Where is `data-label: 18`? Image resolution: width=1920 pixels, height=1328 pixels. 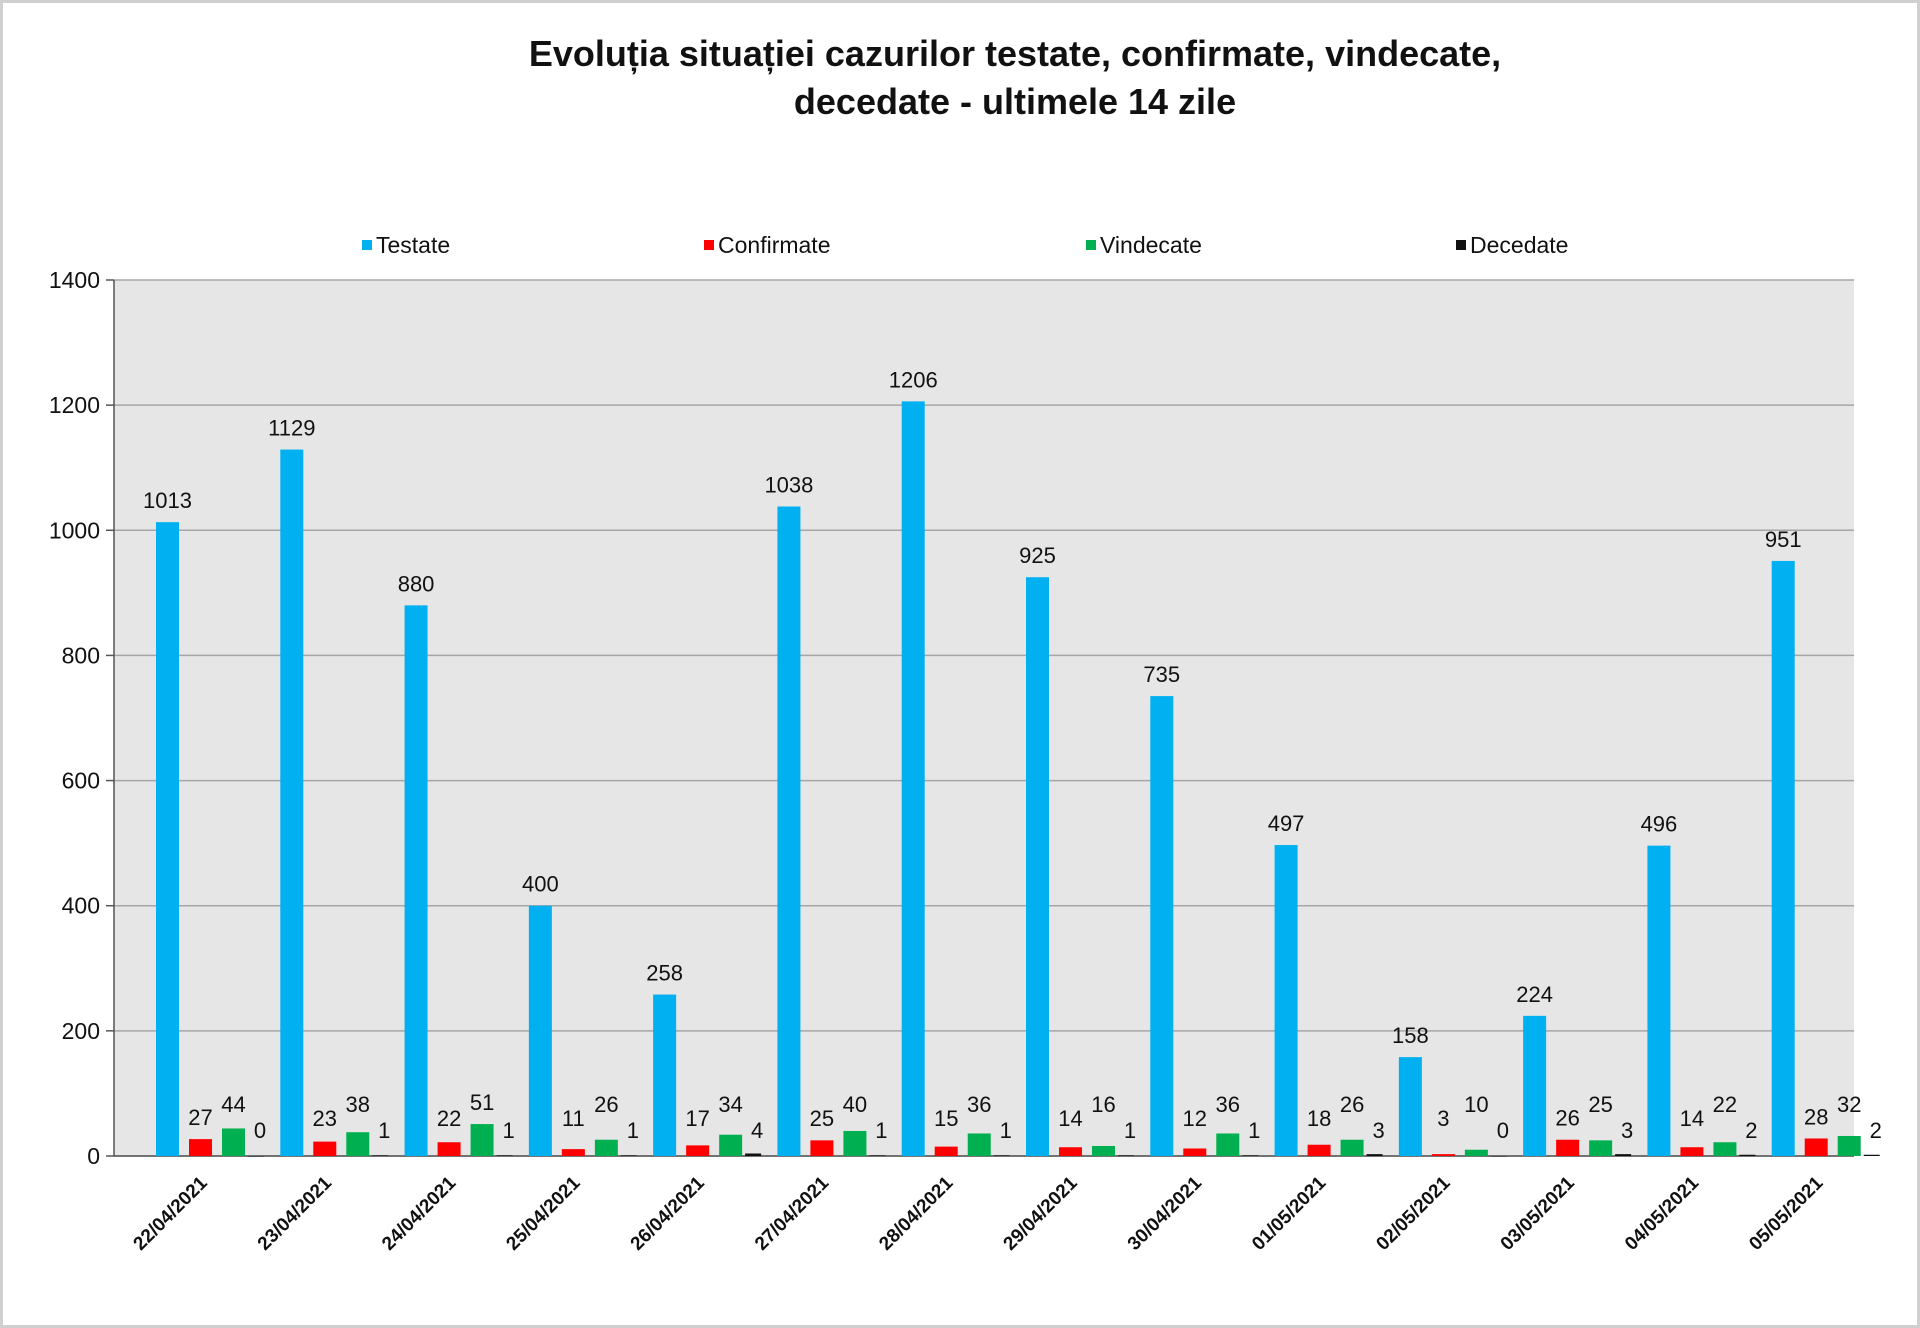 data-label: 18 is located at coordinates (1319, 1118).